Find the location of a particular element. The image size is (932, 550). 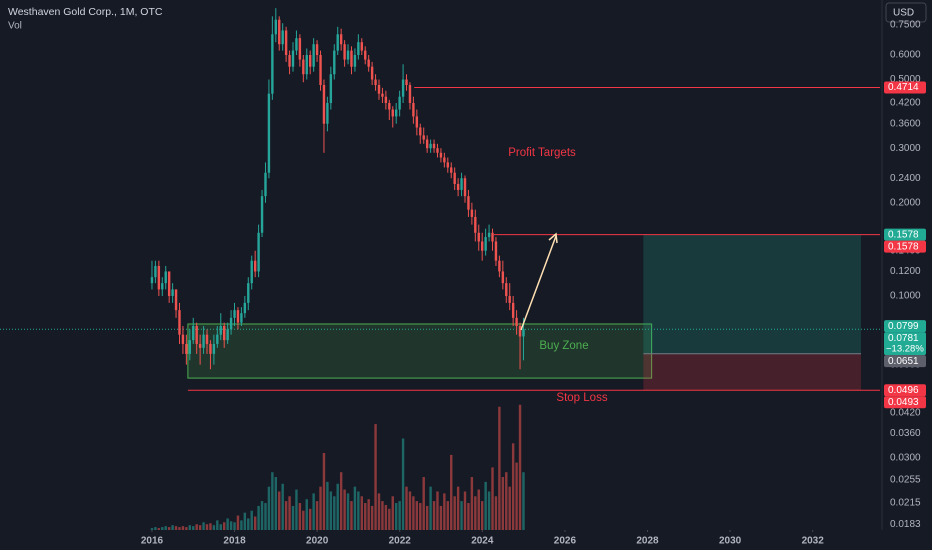

x-tick-label: 2024 is located at coordinates (482, 541).